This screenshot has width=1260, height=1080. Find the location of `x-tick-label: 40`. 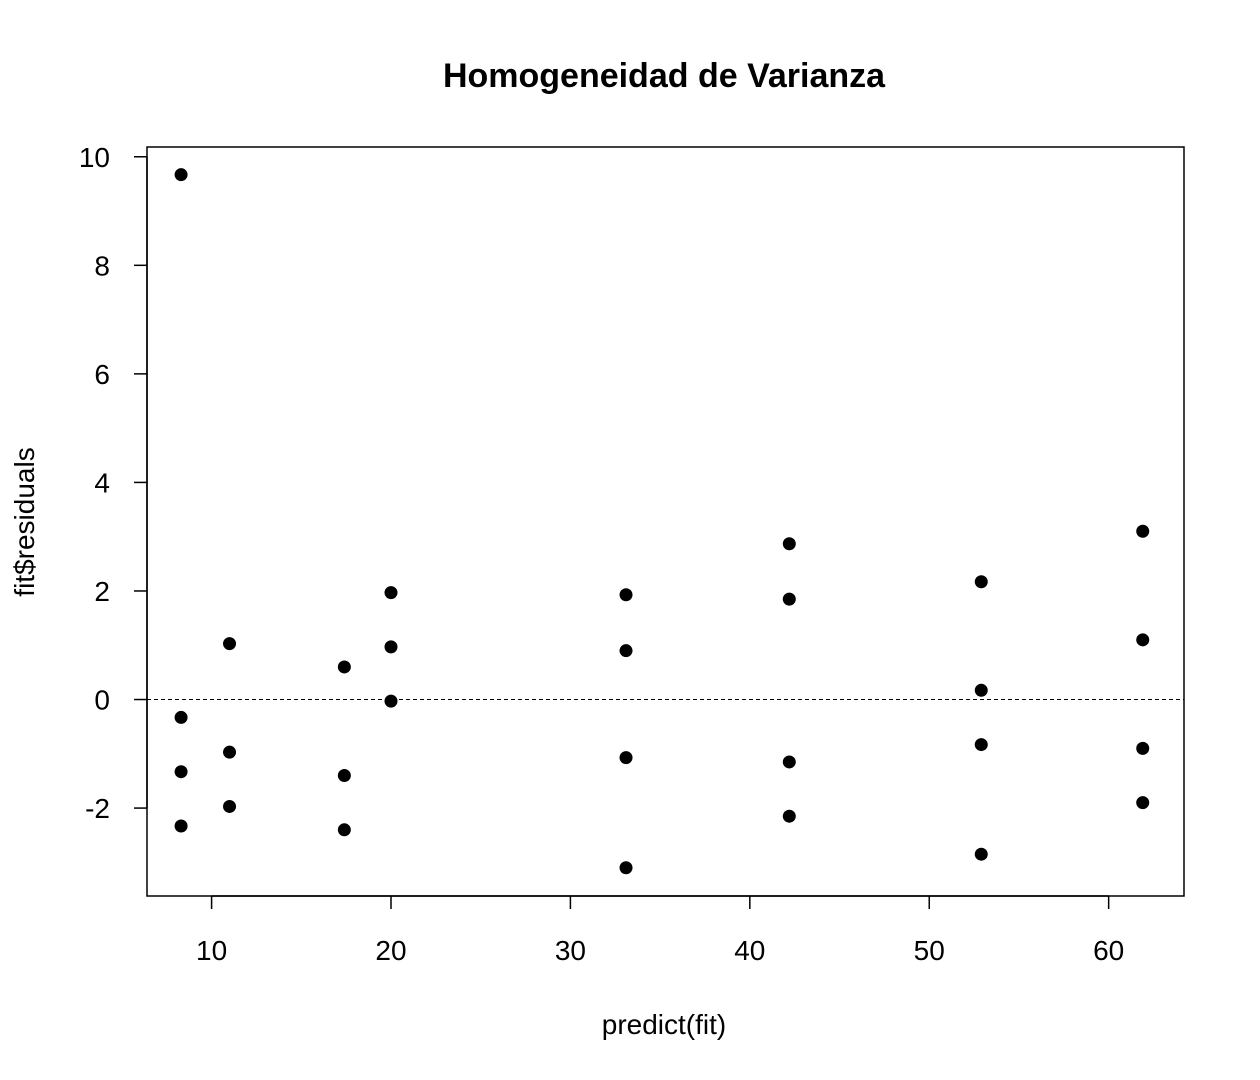

x-tick-label: 40 is located at coordinates (749, 950).